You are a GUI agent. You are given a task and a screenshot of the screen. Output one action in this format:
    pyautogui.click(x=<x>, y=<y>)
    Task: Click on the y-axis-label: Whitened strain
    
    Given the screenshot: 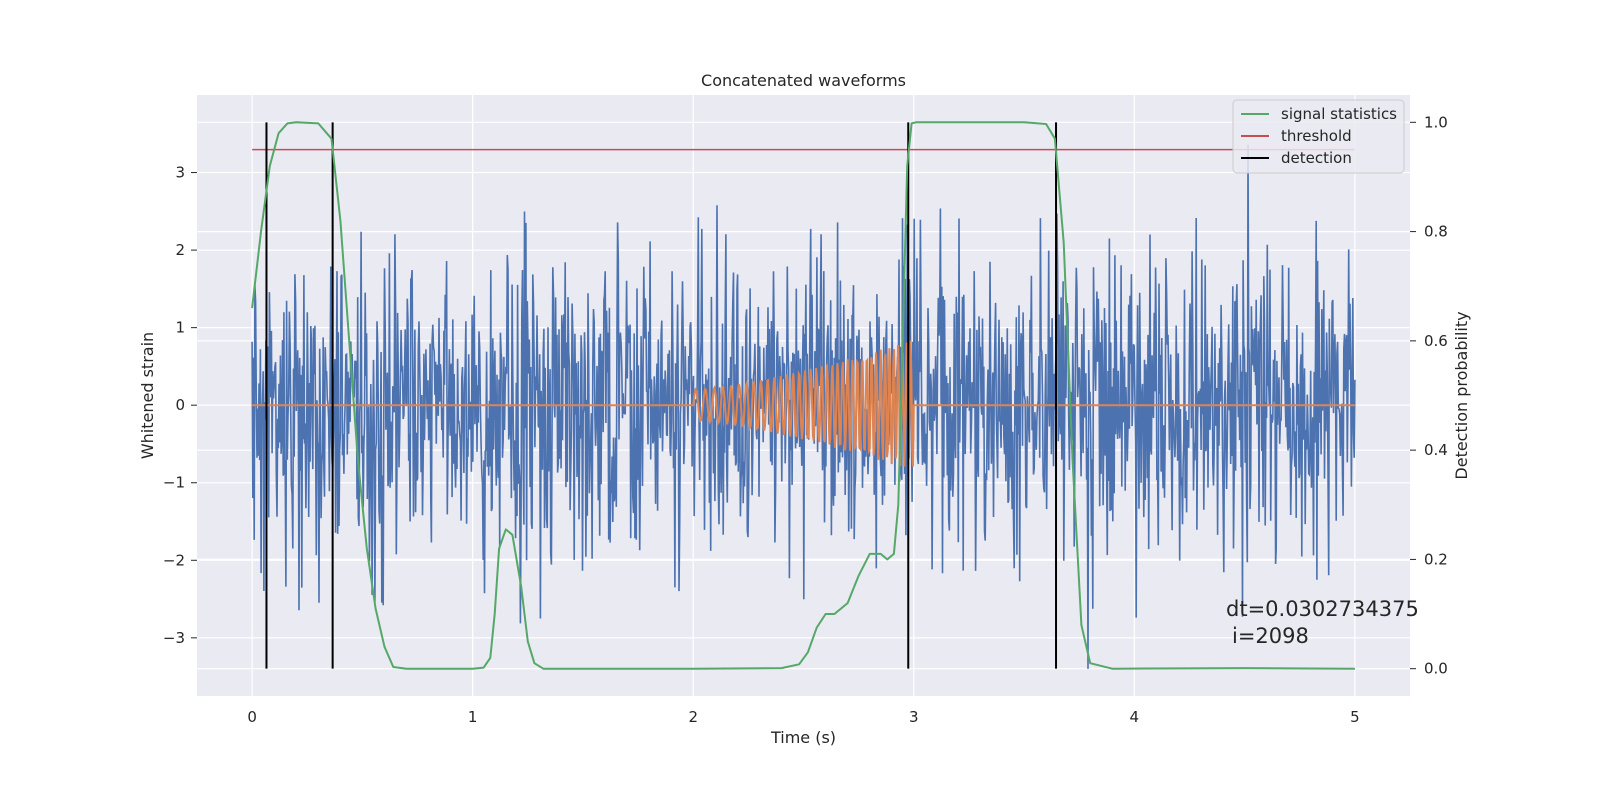 What is the action you would take?
    pyautogui.click(x=147, y=395)
    